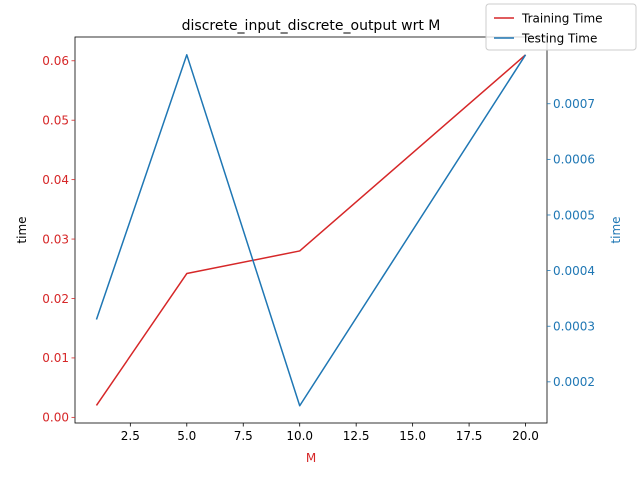 Image resolution: width=640 pixels, height=480 pixels. What do you see at coordinates (356, 436) in the screenshot?
I see `x-tick-label: 12.5` at bounding box center [356, 436].